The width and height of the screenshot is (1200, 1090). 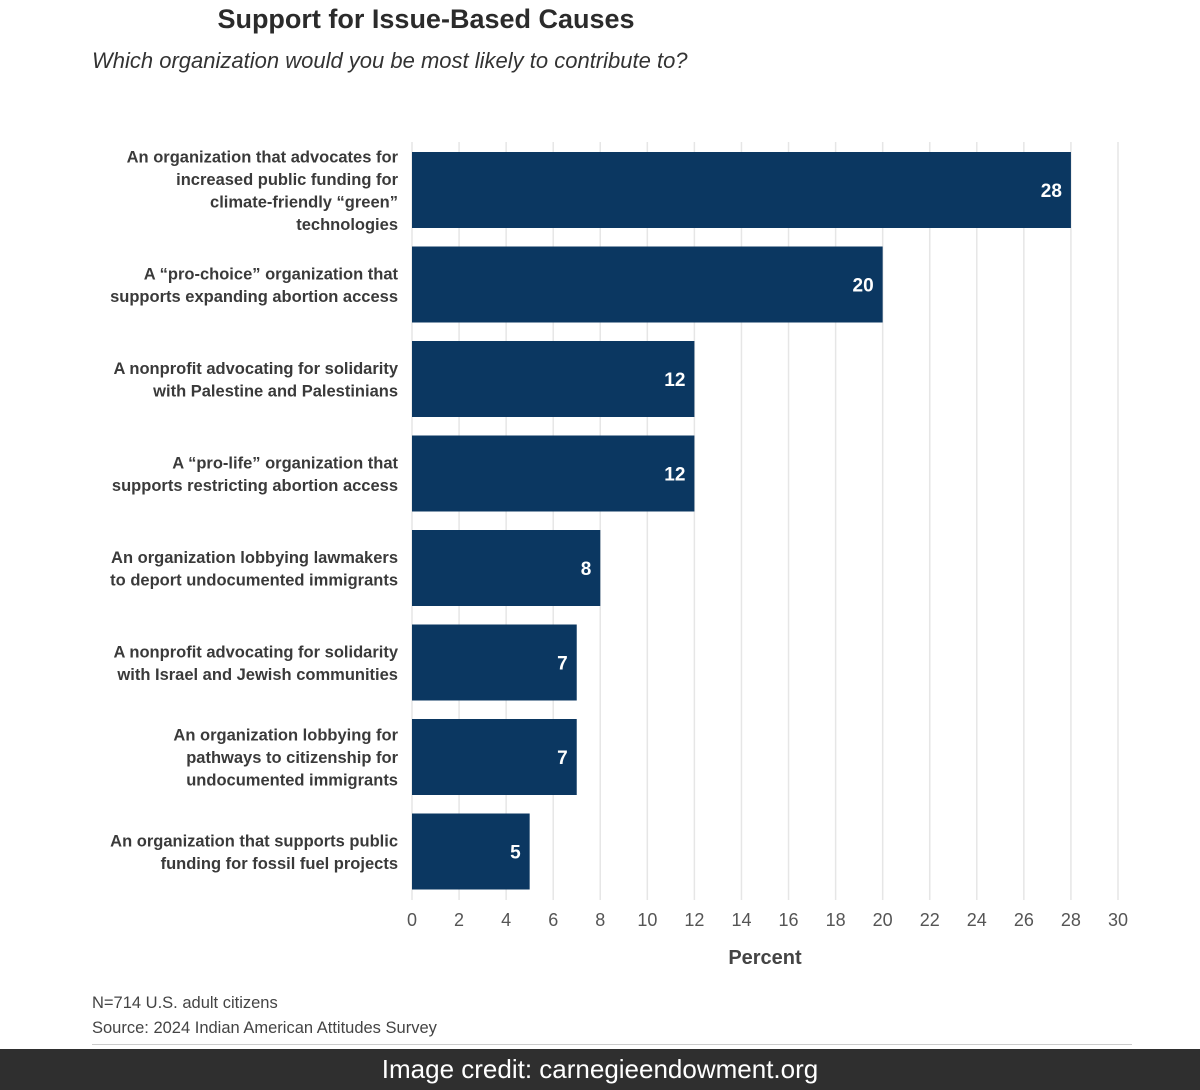 I want to click on sample-note: N=714 U.S. adult citizens, so click(x=185, y=1003).